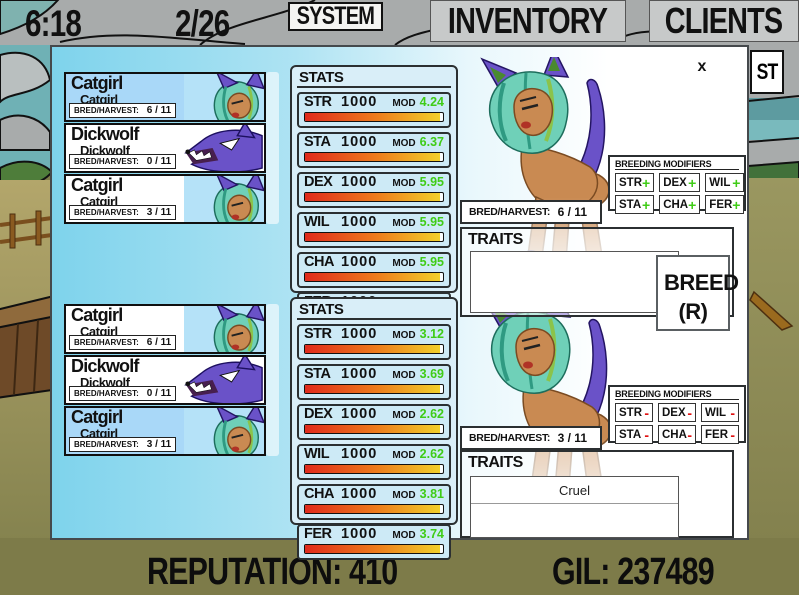 The image size is (799, 595). Describe the element at coordinates (495, 239) in the screenshot. I see `traits-title: TRAITS` at that location.